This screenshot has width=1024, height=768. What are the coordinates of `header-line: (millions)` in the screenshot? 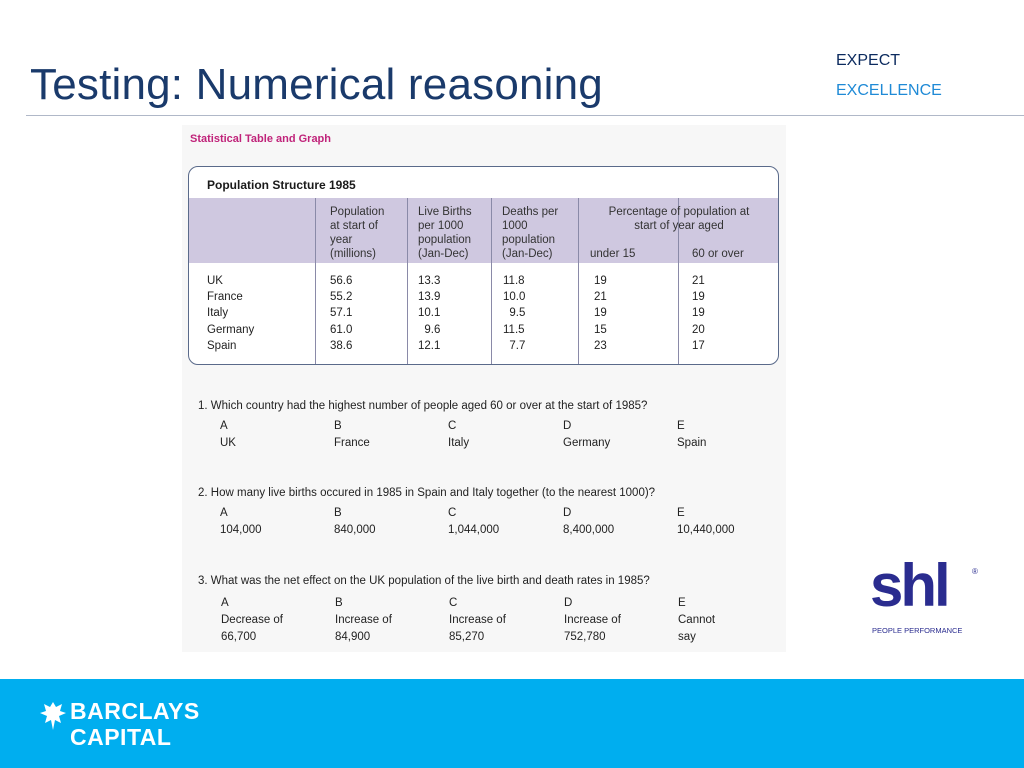 It's located at (353, 254).